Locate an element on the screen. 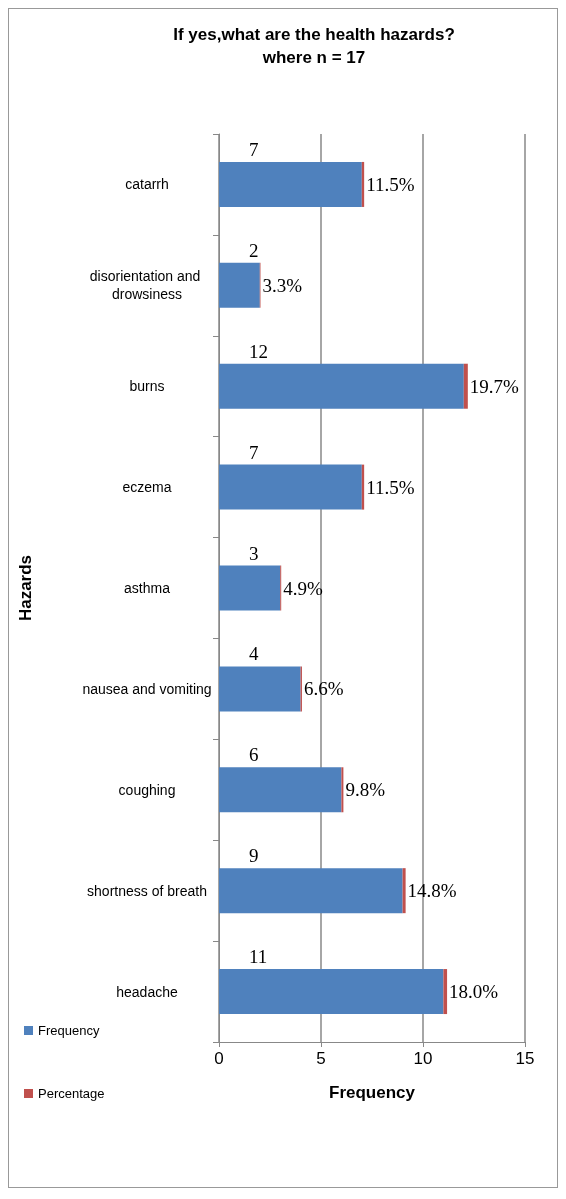  data-label: 2 is located at coordinates (254, 250).